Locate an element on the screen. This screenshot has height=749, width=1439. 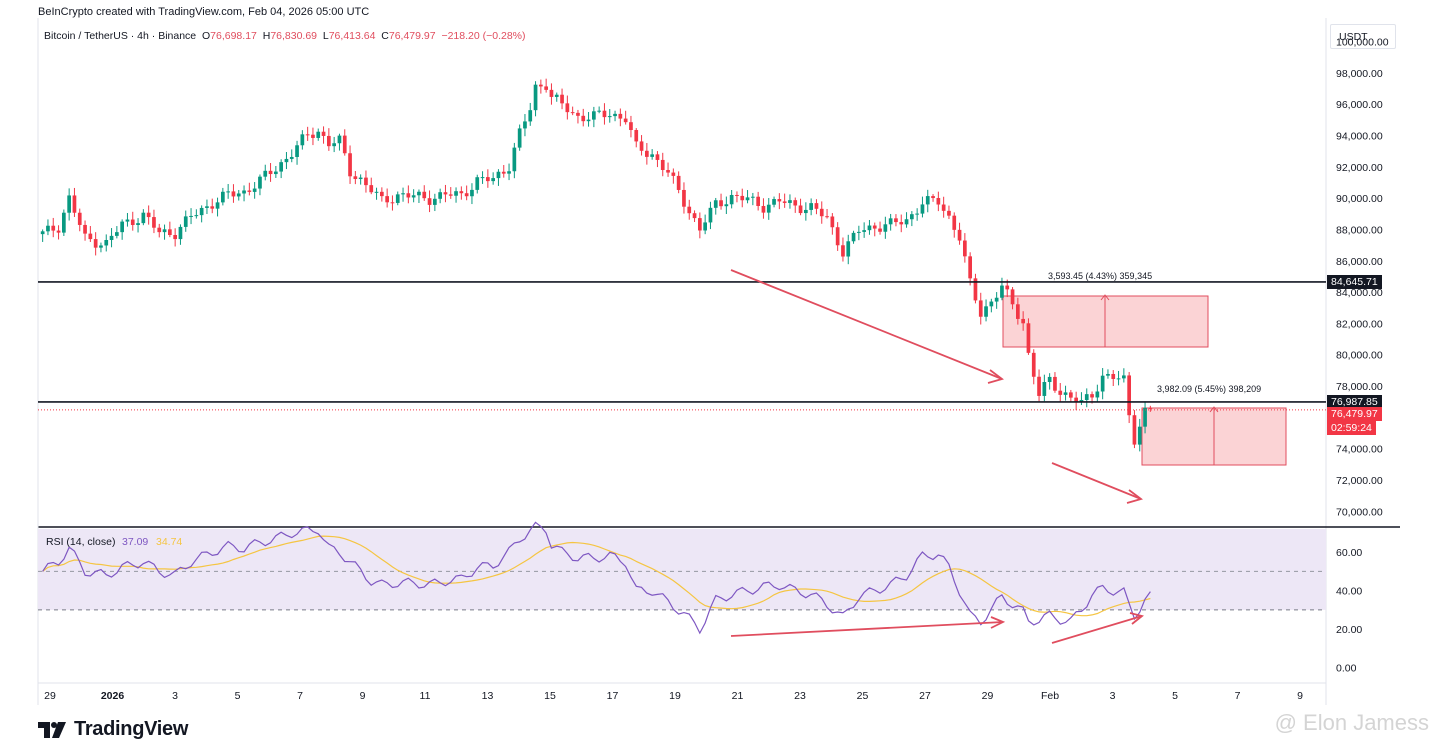
price-tick-label: 70,000.00 is located at coordinates (1359, 512).